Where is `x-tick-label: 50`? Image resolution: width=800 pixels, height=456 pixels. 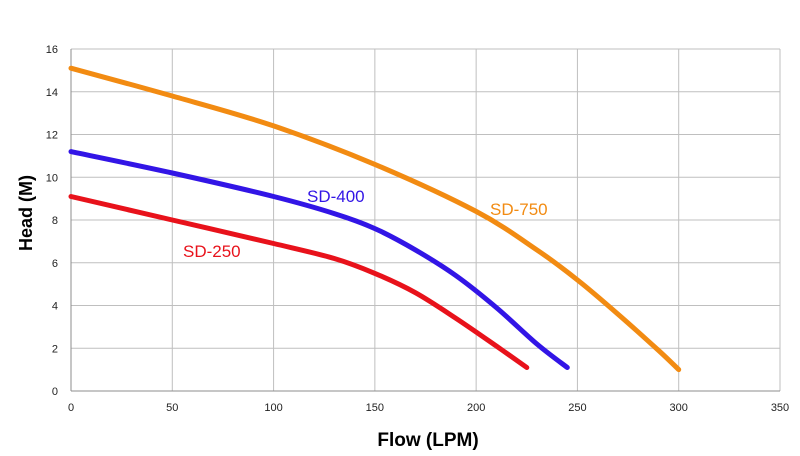
x-tick-label: 50 is located at coordinates (172, 408).